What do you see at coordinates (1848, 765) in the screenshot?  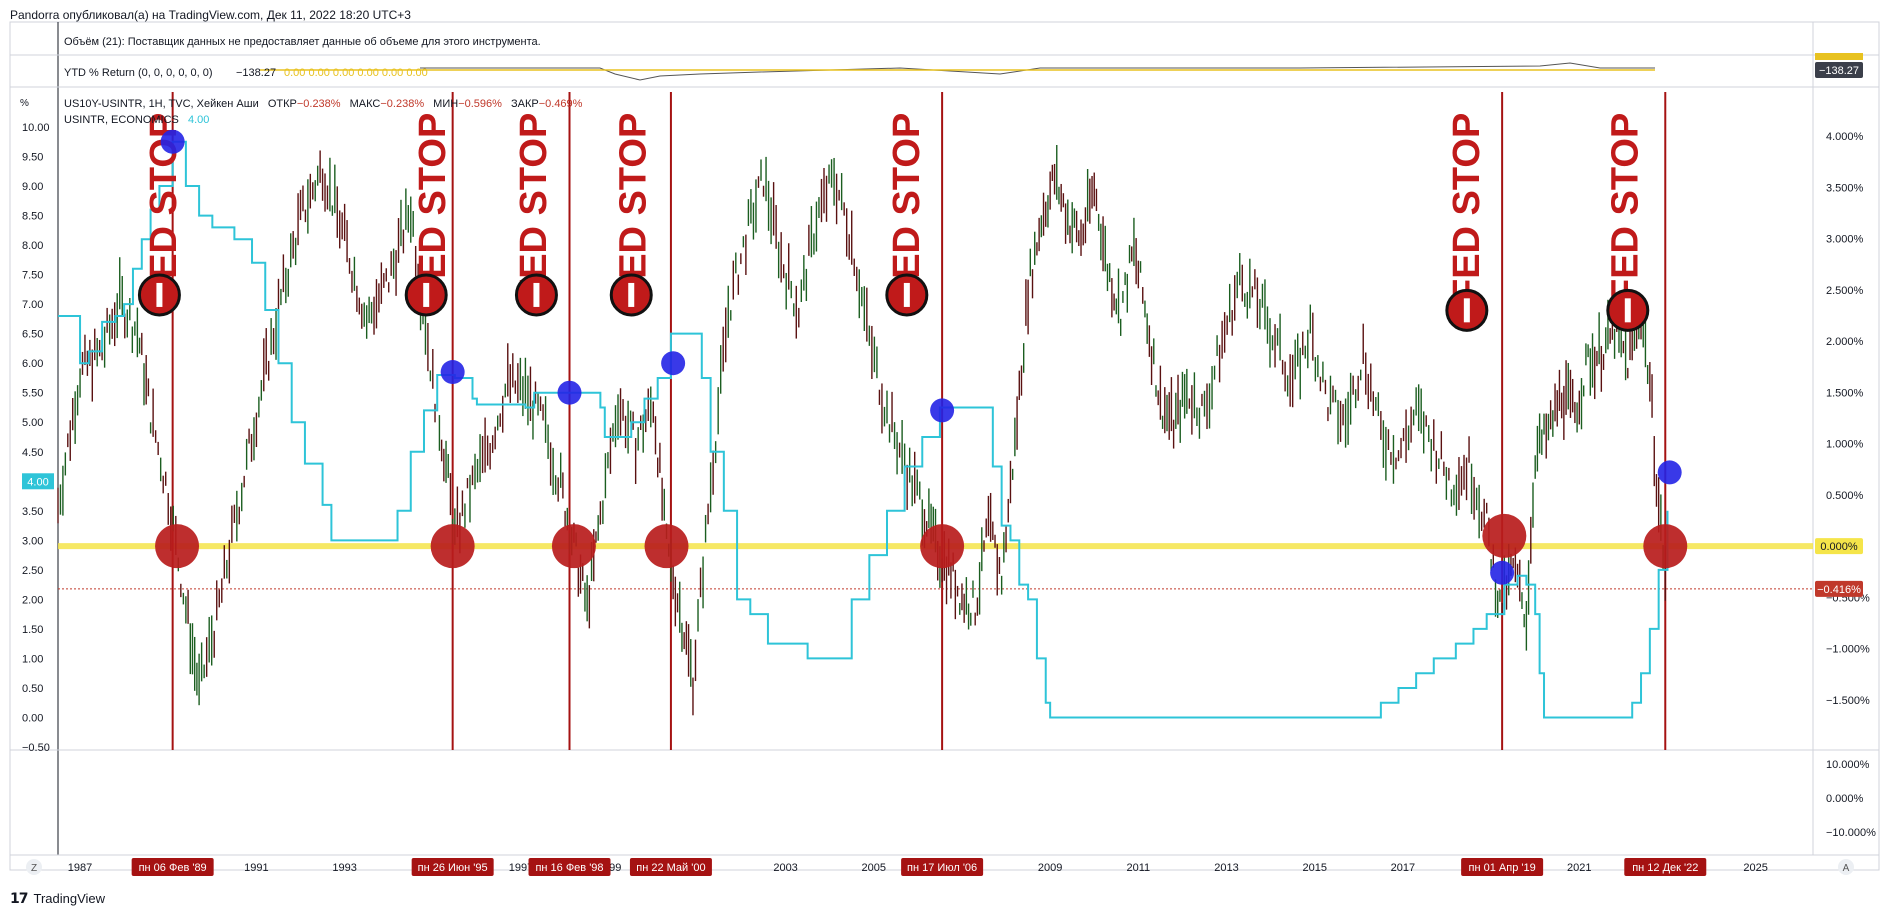 I see `lower-axis-tick: 10.000%` at bounding box center [1848, 765].